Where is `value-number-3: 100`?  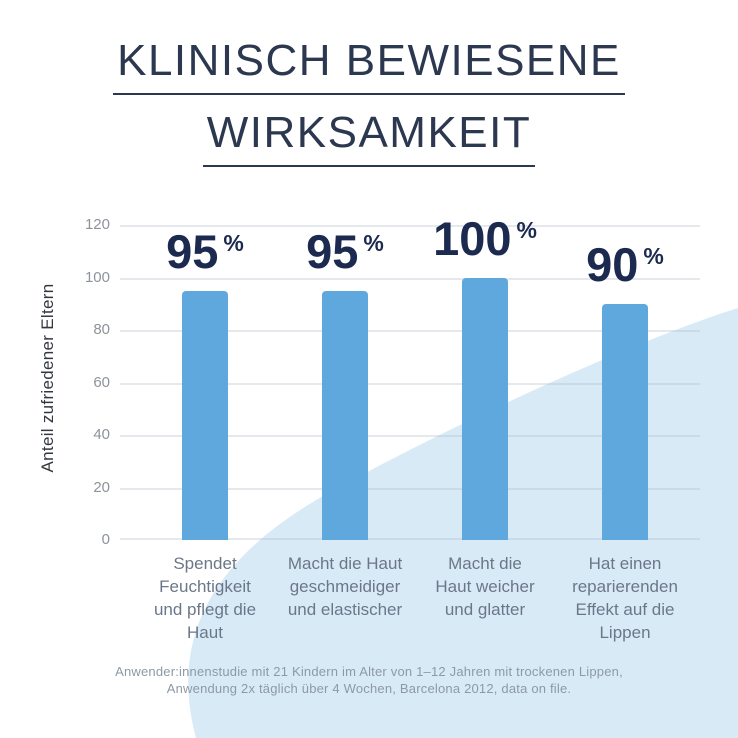
value-number-3: 100 is located at coordinates (472, 238).